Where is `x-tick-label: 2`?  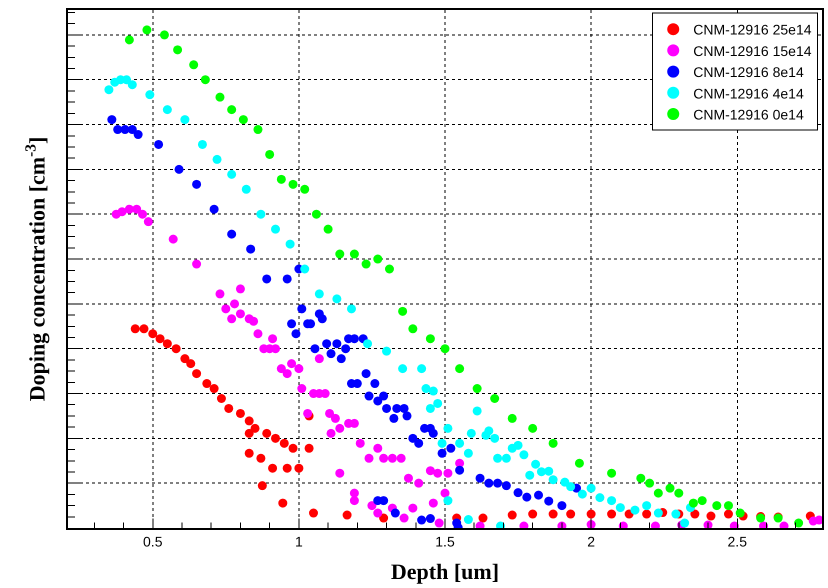 x-tick-label: 2 is located at coordinates (591, 542).